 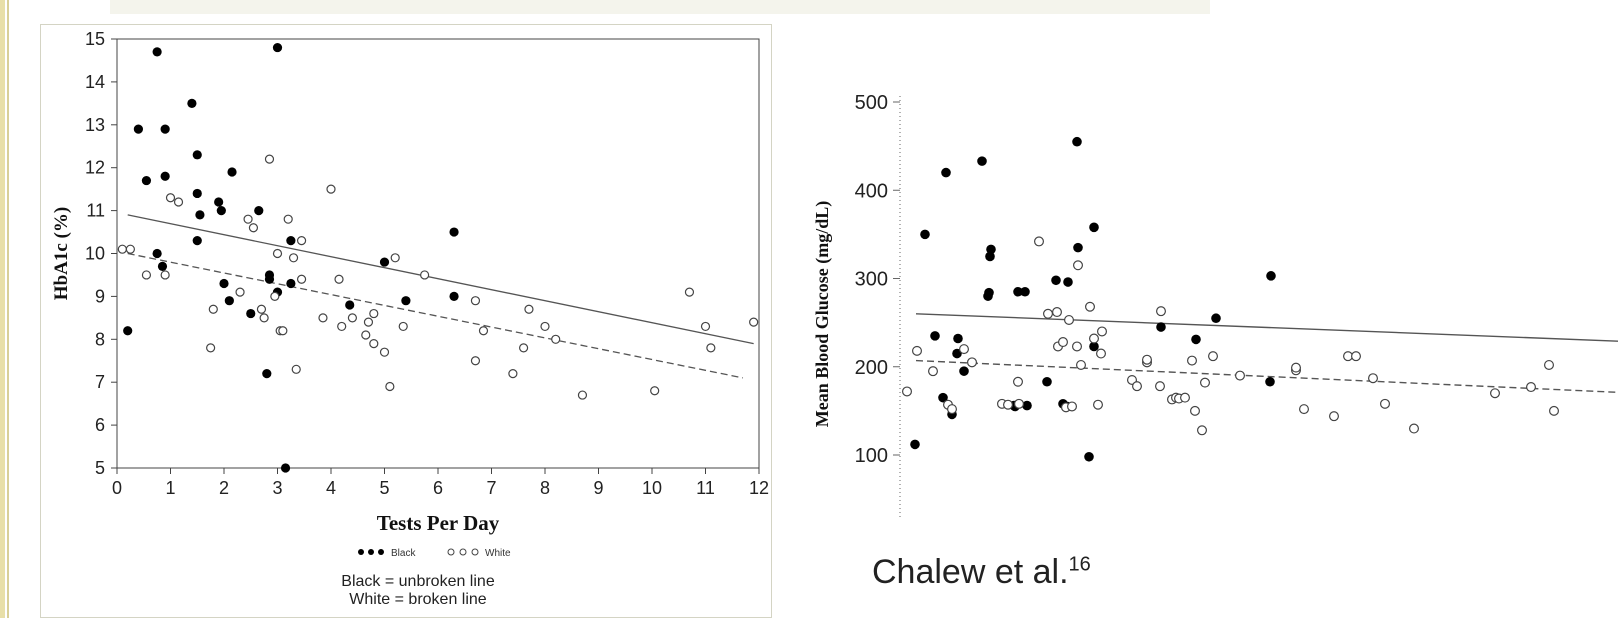 What do you see at coordinates (331, 488) in the screenshot?
I see `x-tick-label: 4` at bounding box center [331, 488].